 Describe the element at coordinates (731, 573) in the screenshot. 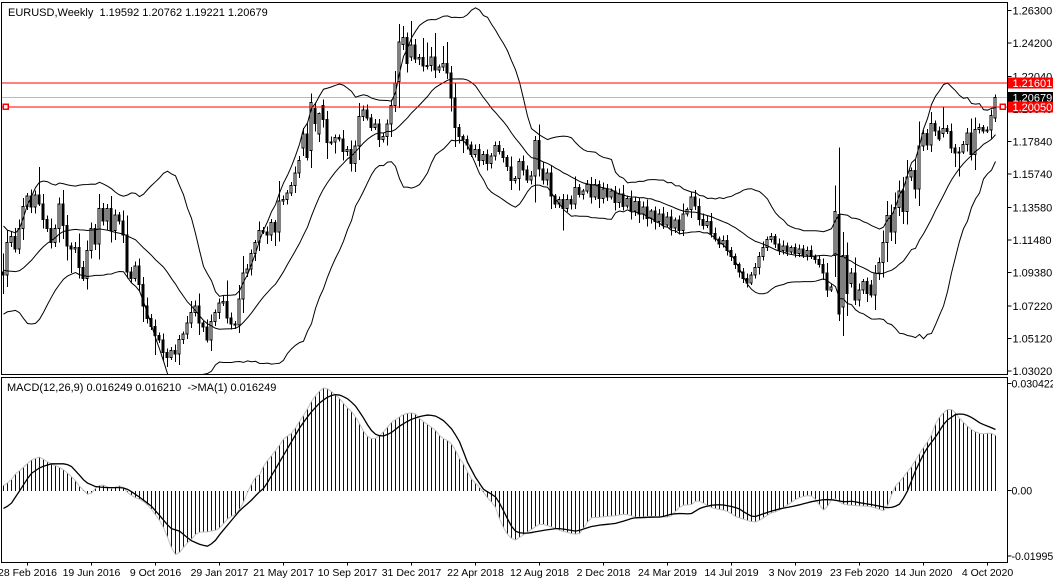

I see `svg-text: 14 Jul 2019` at that location.